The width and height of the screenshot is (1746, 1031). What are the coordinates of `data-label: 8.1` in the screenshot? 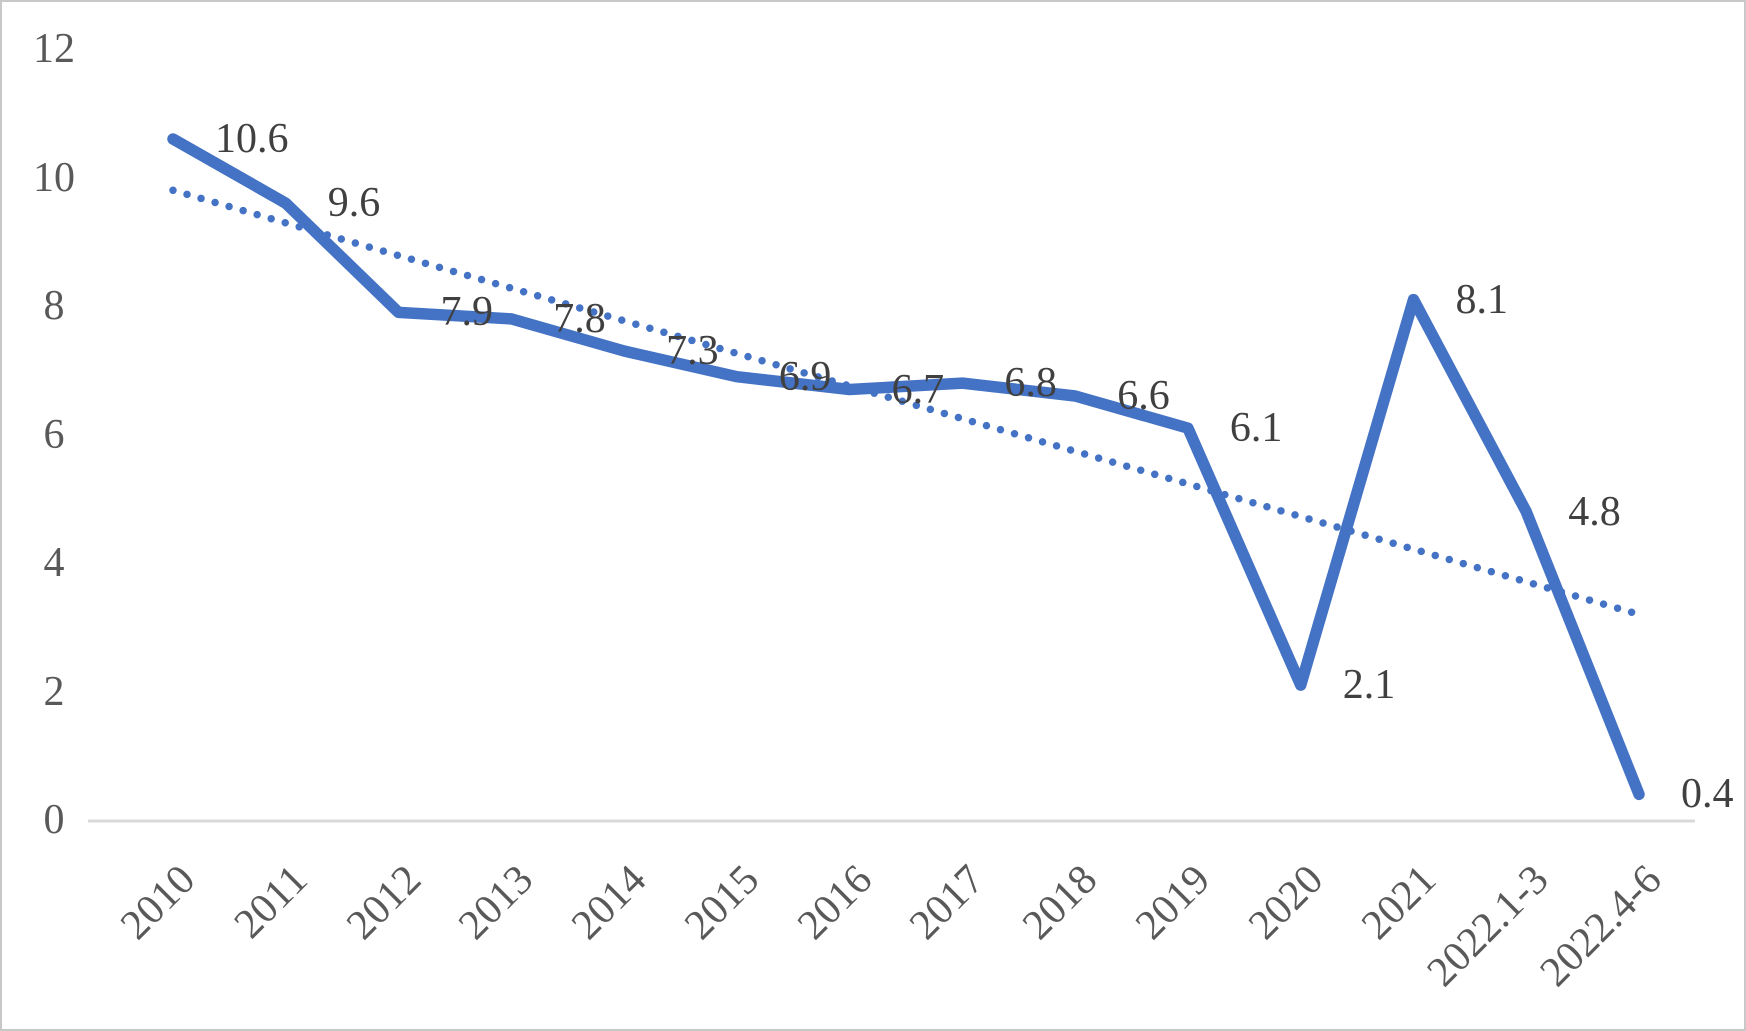 It's located at (1482, 299).